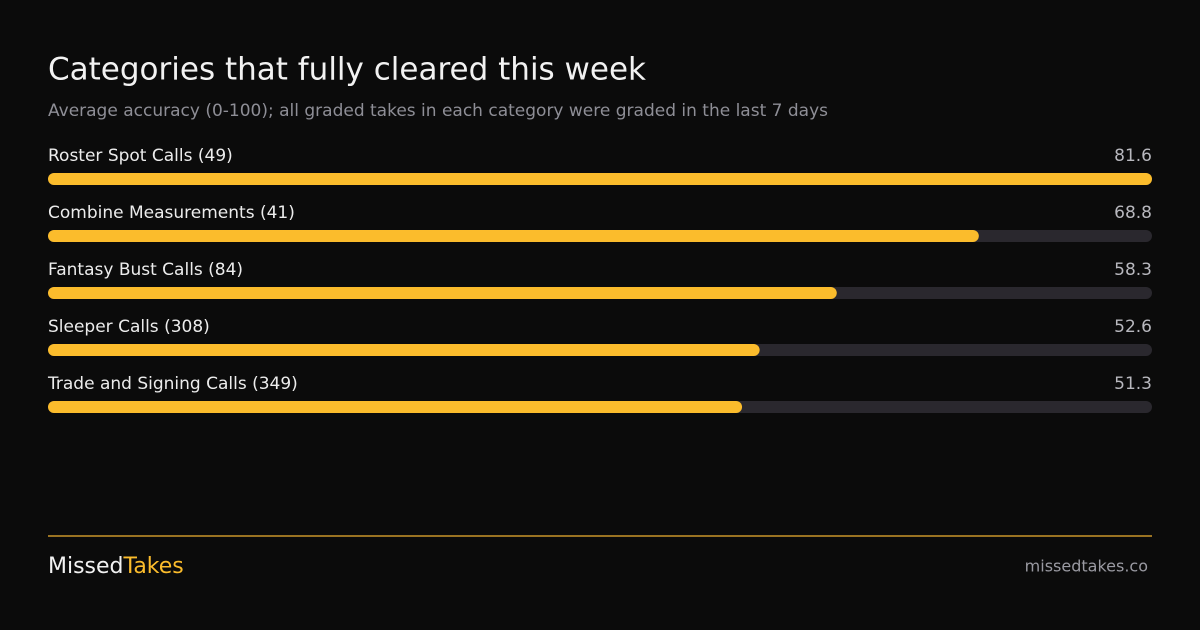  I want to click on value-label: 58.3, so click(1133, 270).